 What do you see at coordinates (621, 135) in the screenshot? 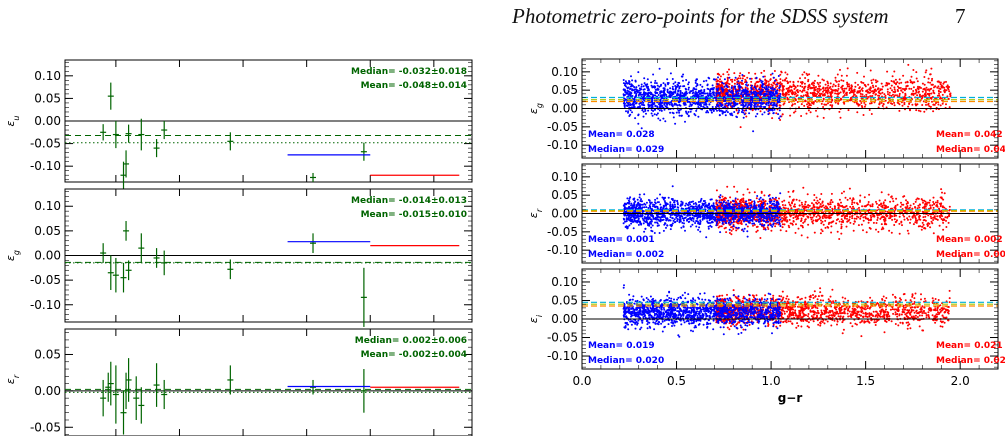
I see `blue-mean-annotation: Mean= 0.028` at bounding box center [621, 135].